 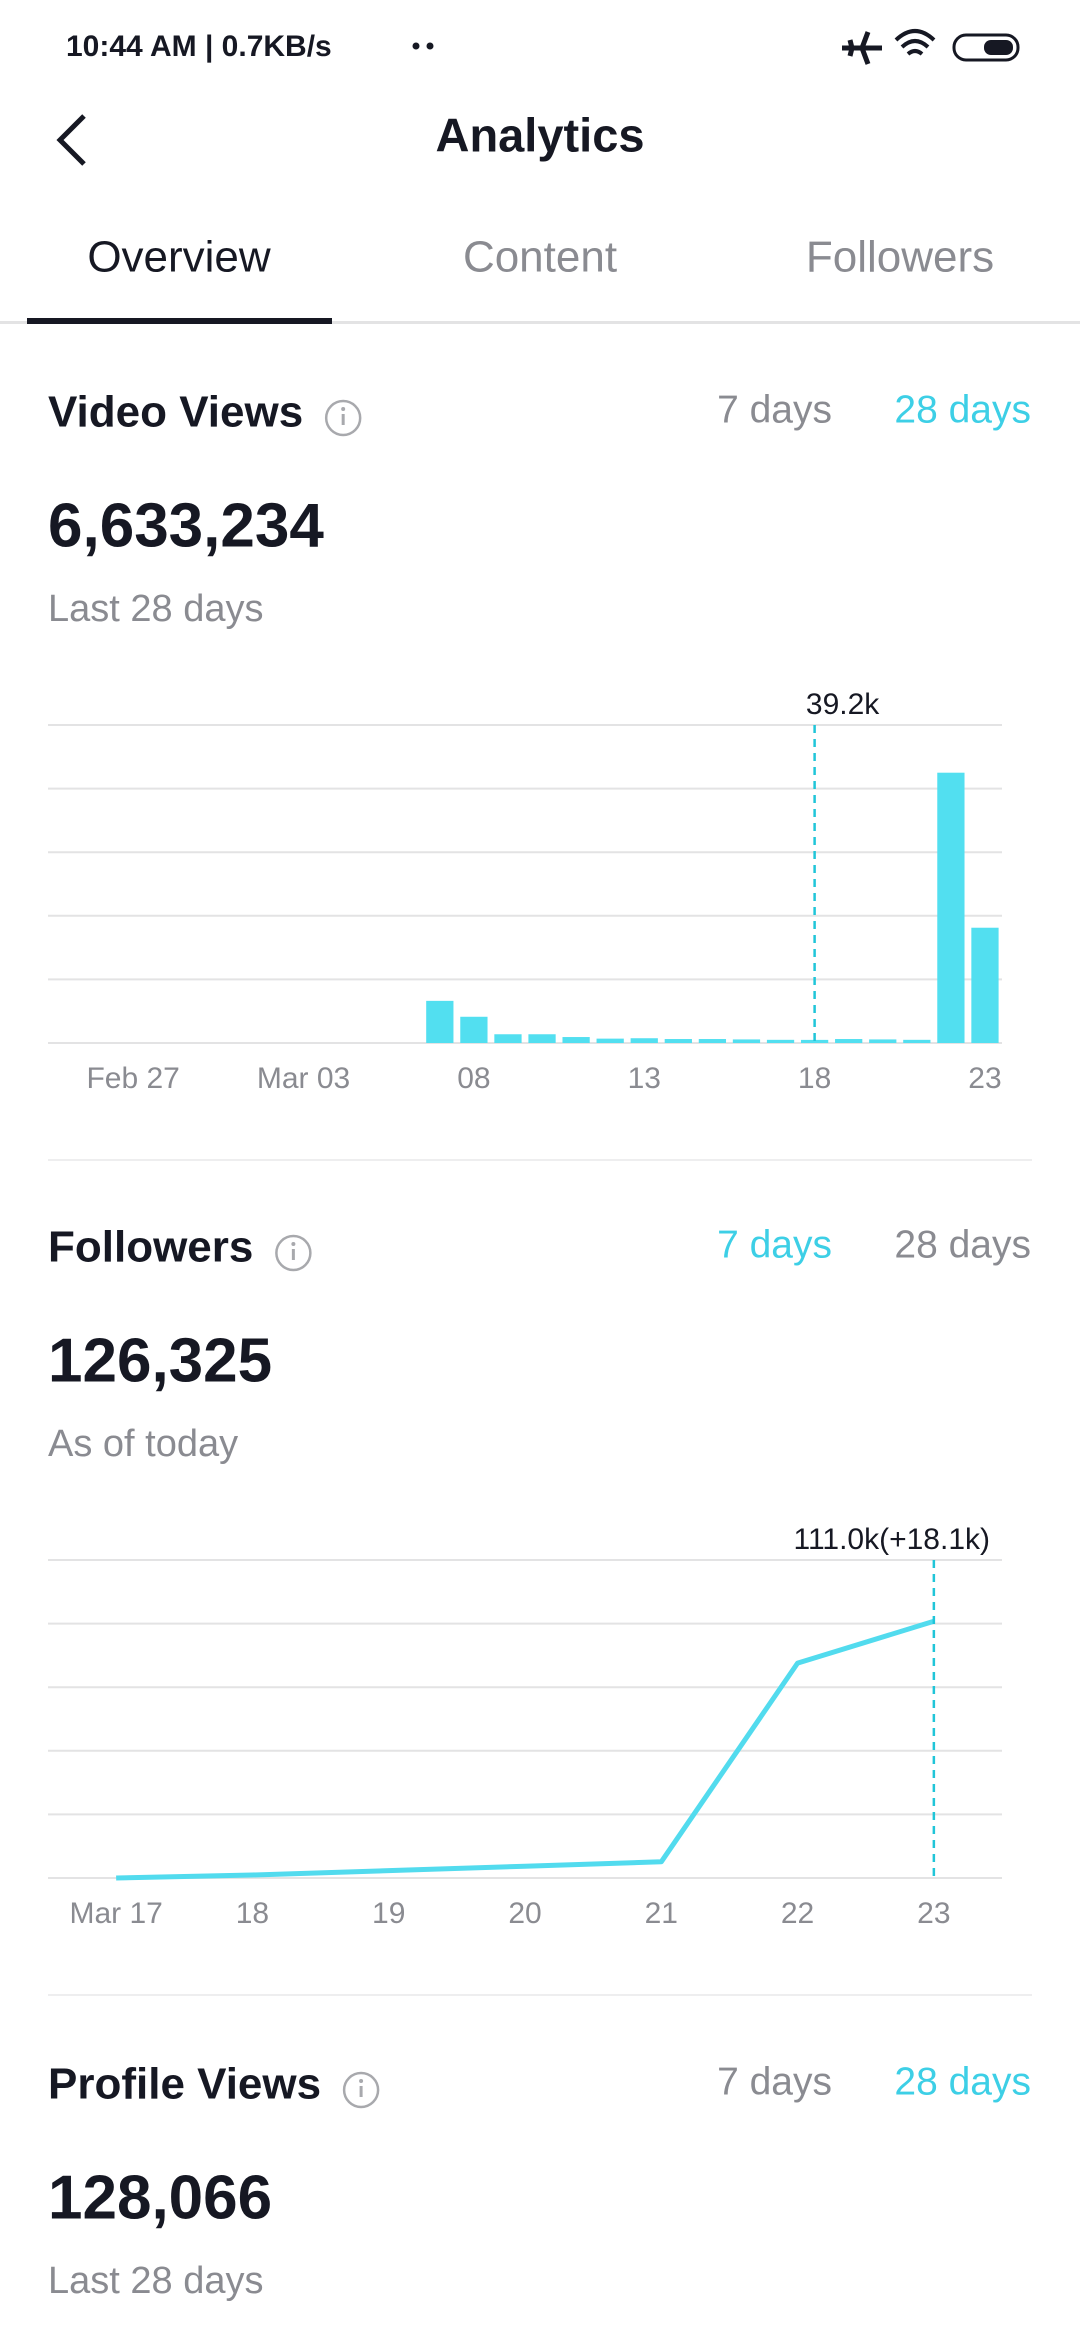 What do you see at coordinates (179, 321) in the screenshot?
I see `tab-underline` at bounding box center [179, 321].